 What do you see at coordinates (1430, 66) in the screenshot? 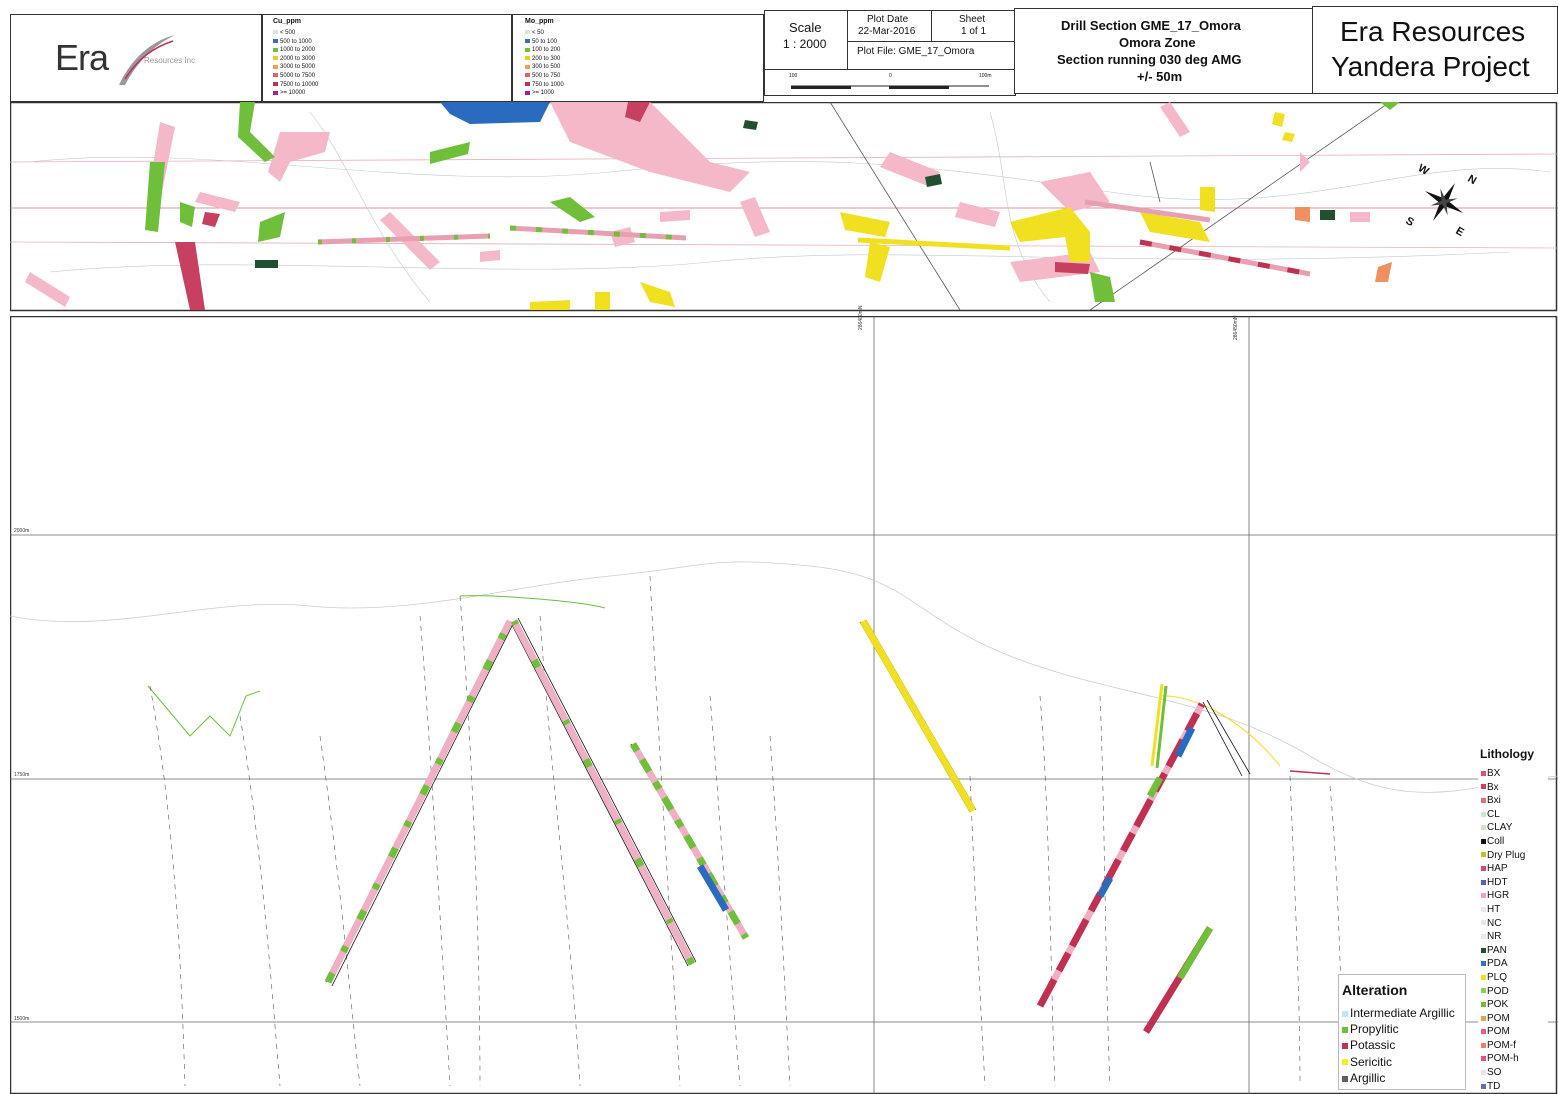
I see `project-name: Yandera Project` at bounding box center [1430, 66].